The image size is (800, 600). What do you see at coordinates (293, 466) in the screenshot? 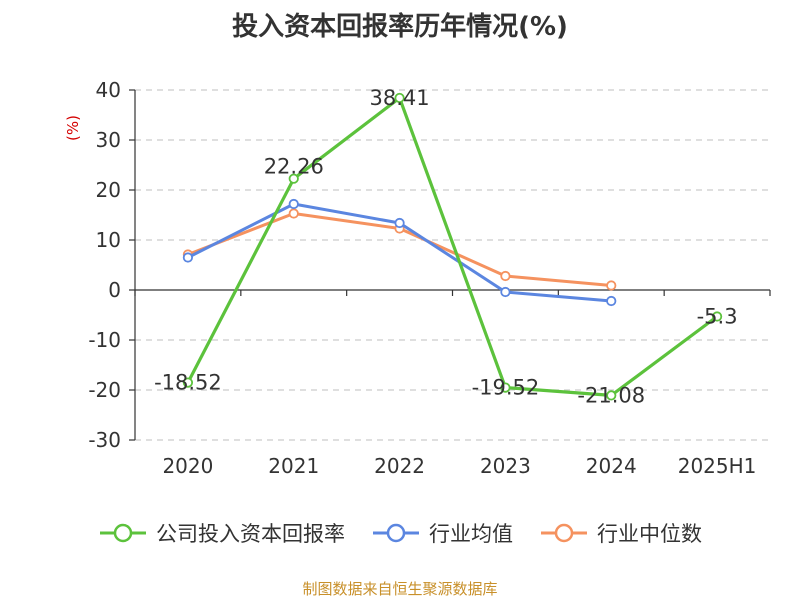
I see `x-tick-label: 2021` at bounding box center [293, 466].